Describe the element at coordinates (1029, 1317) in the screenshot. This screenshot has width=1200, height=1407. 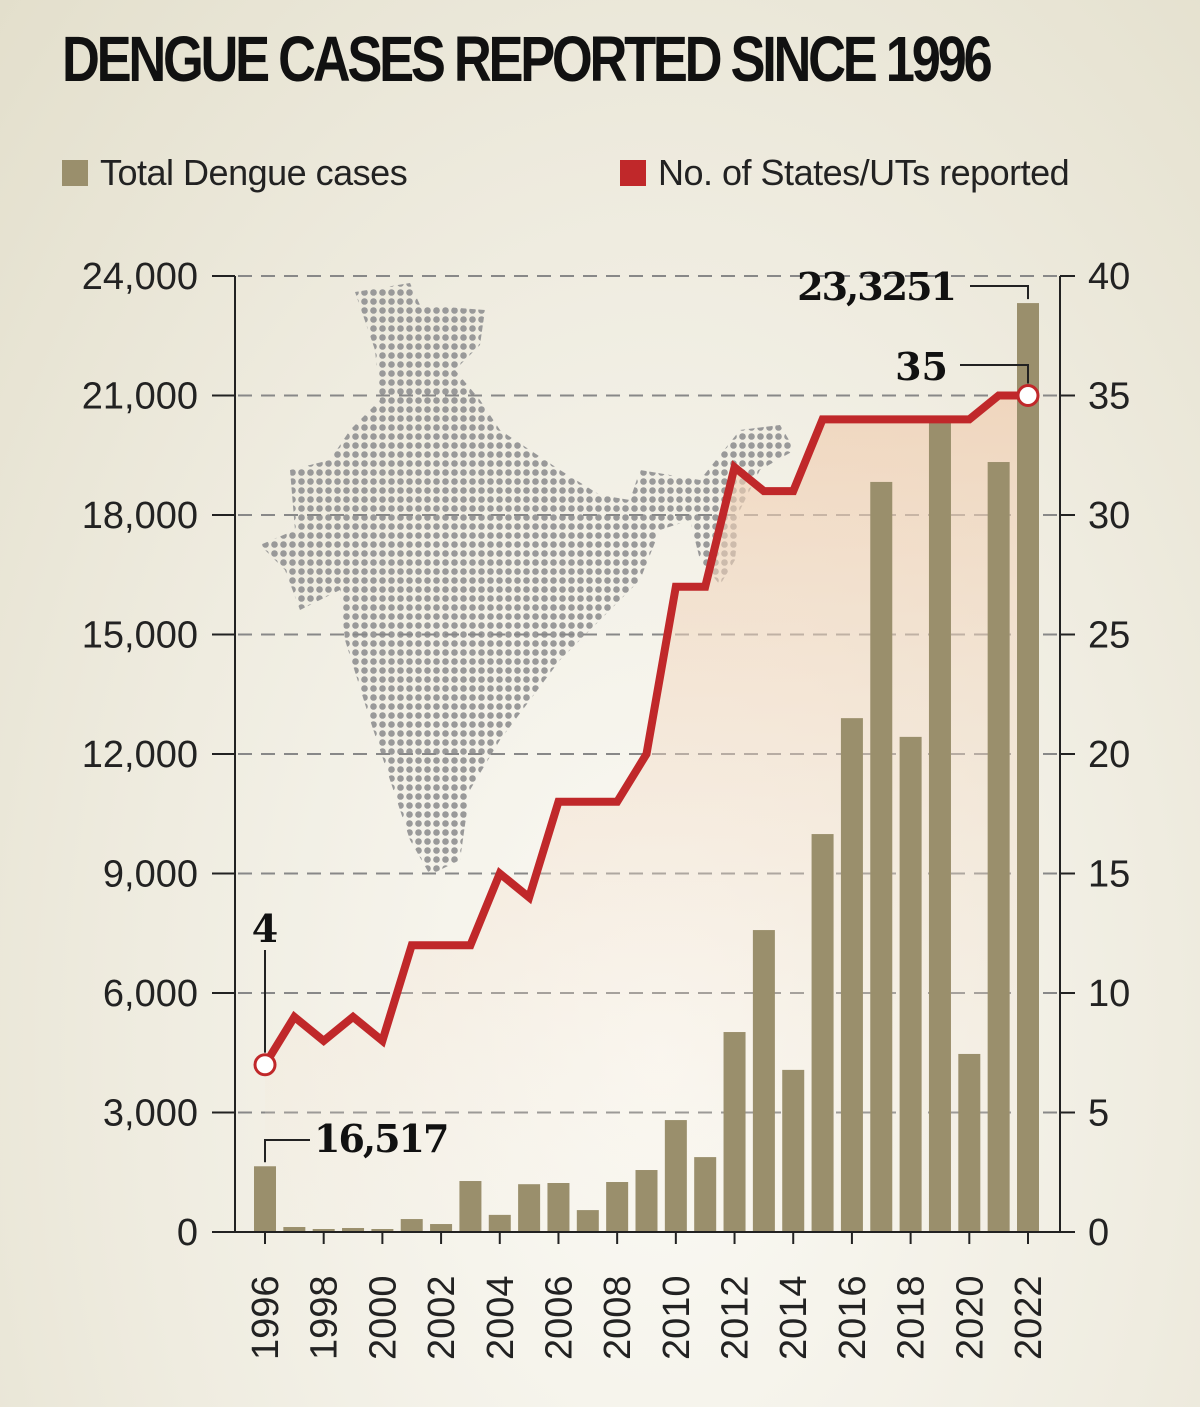
I see `x-tick-label: 2022` at that location.